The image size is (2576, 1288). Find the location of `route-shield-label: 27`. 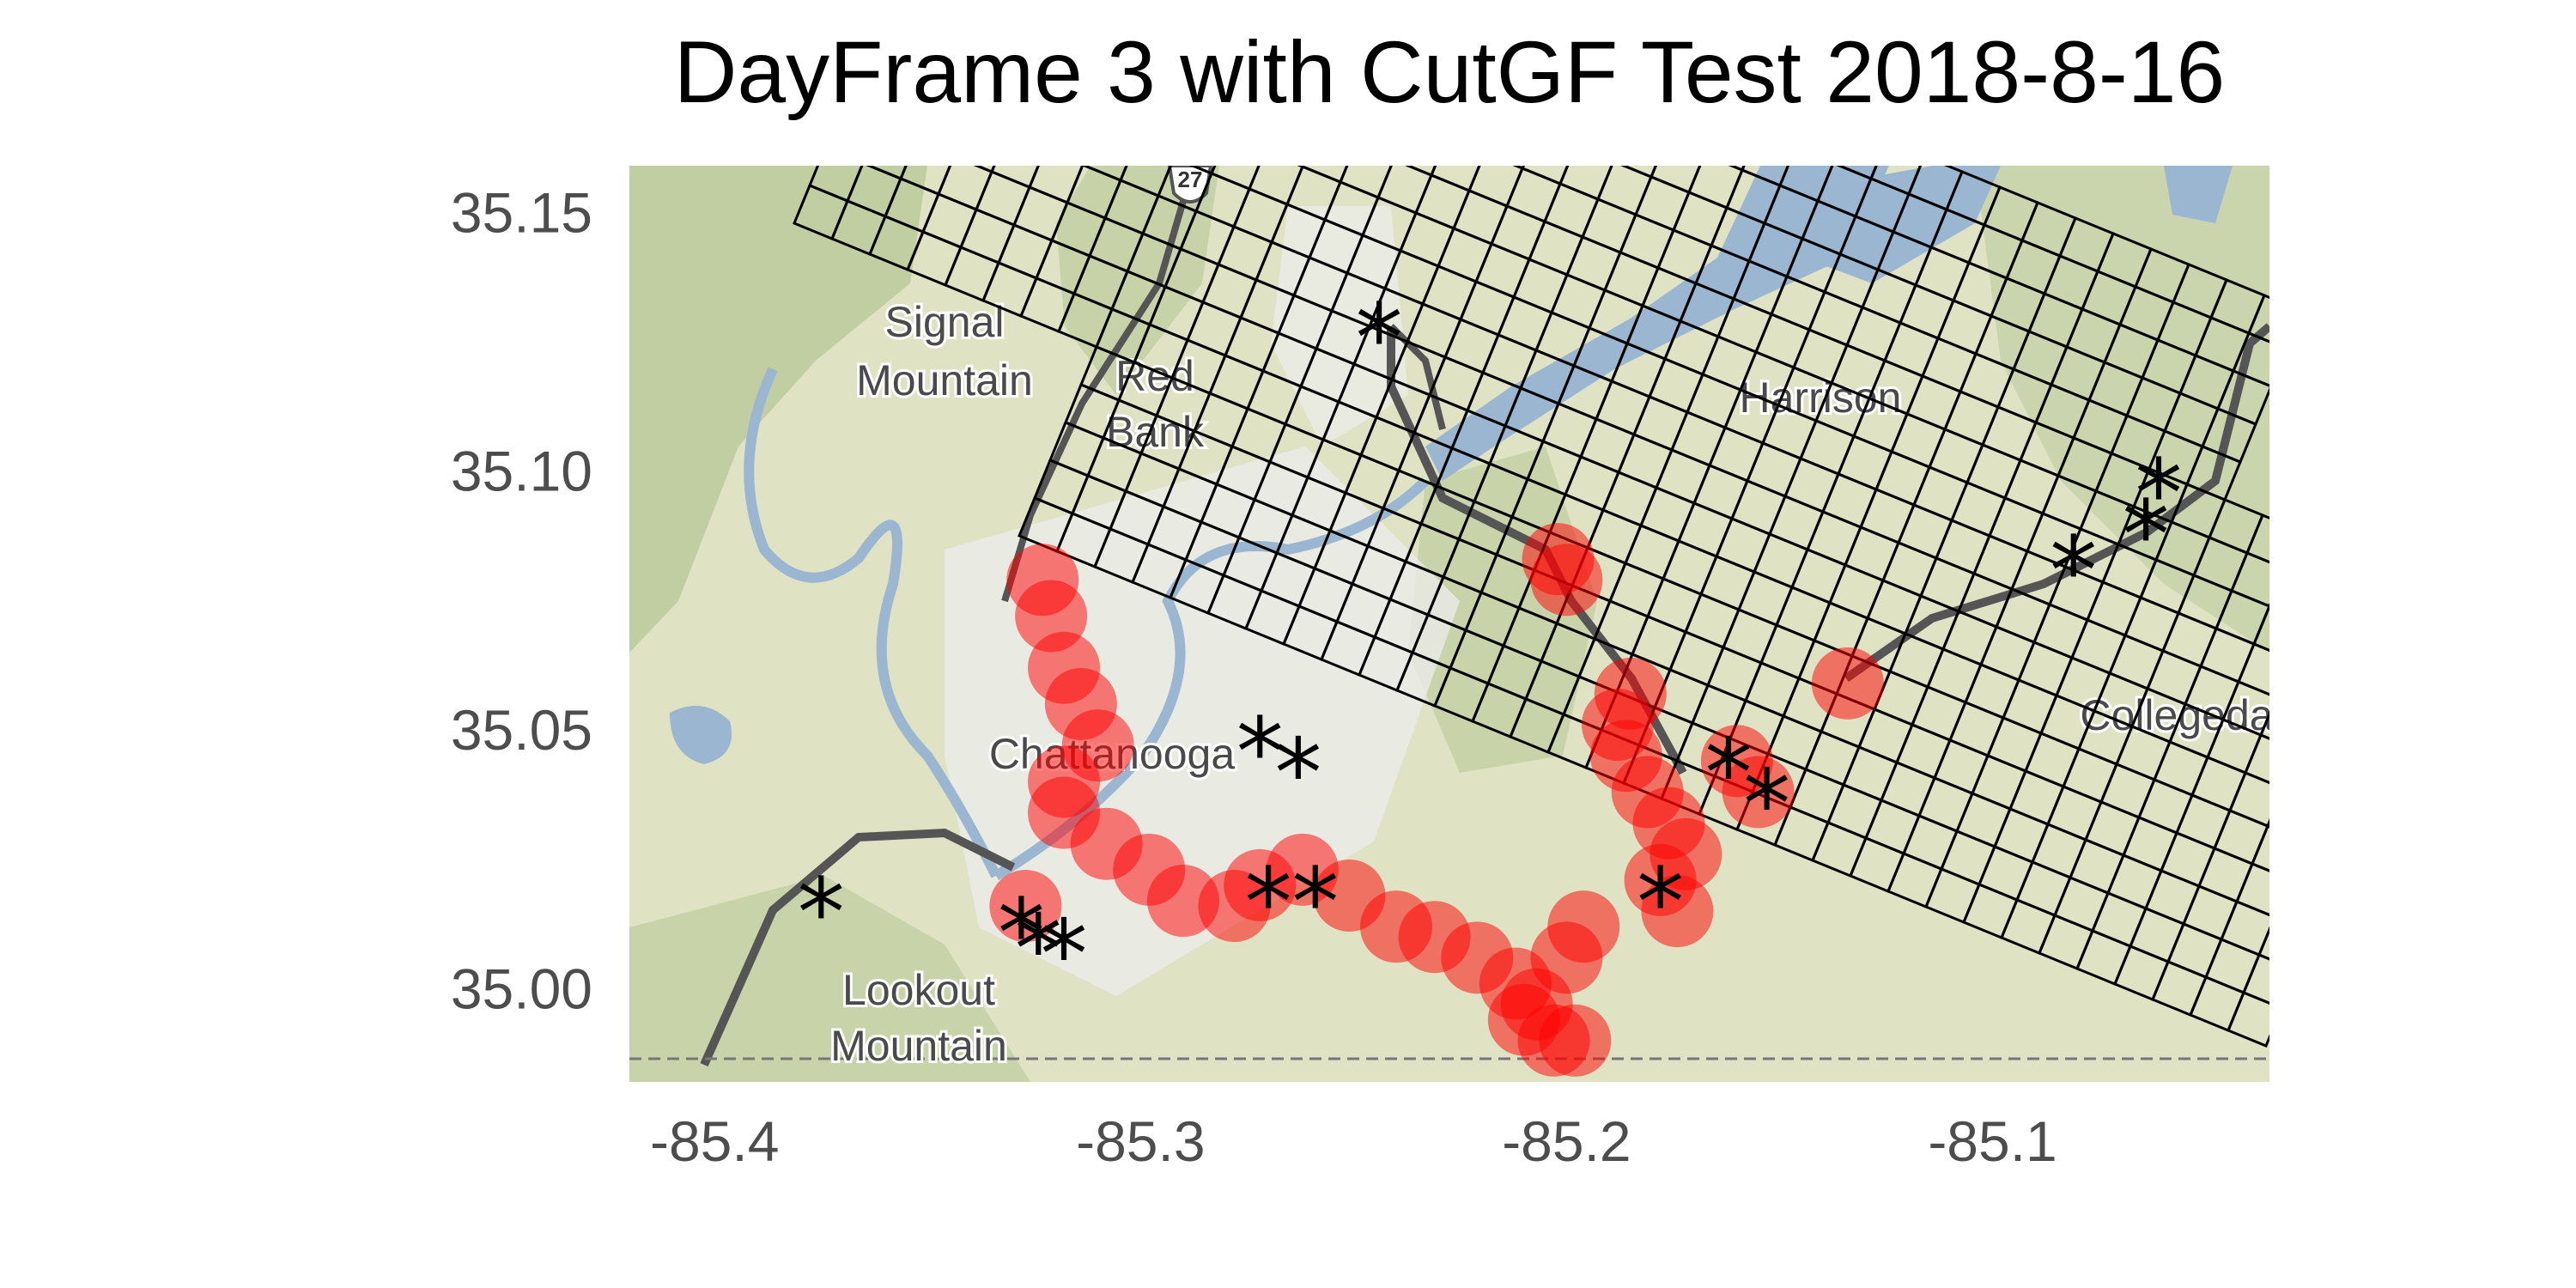

route-shield-label: 27 is located at coordinates (1191, 180).